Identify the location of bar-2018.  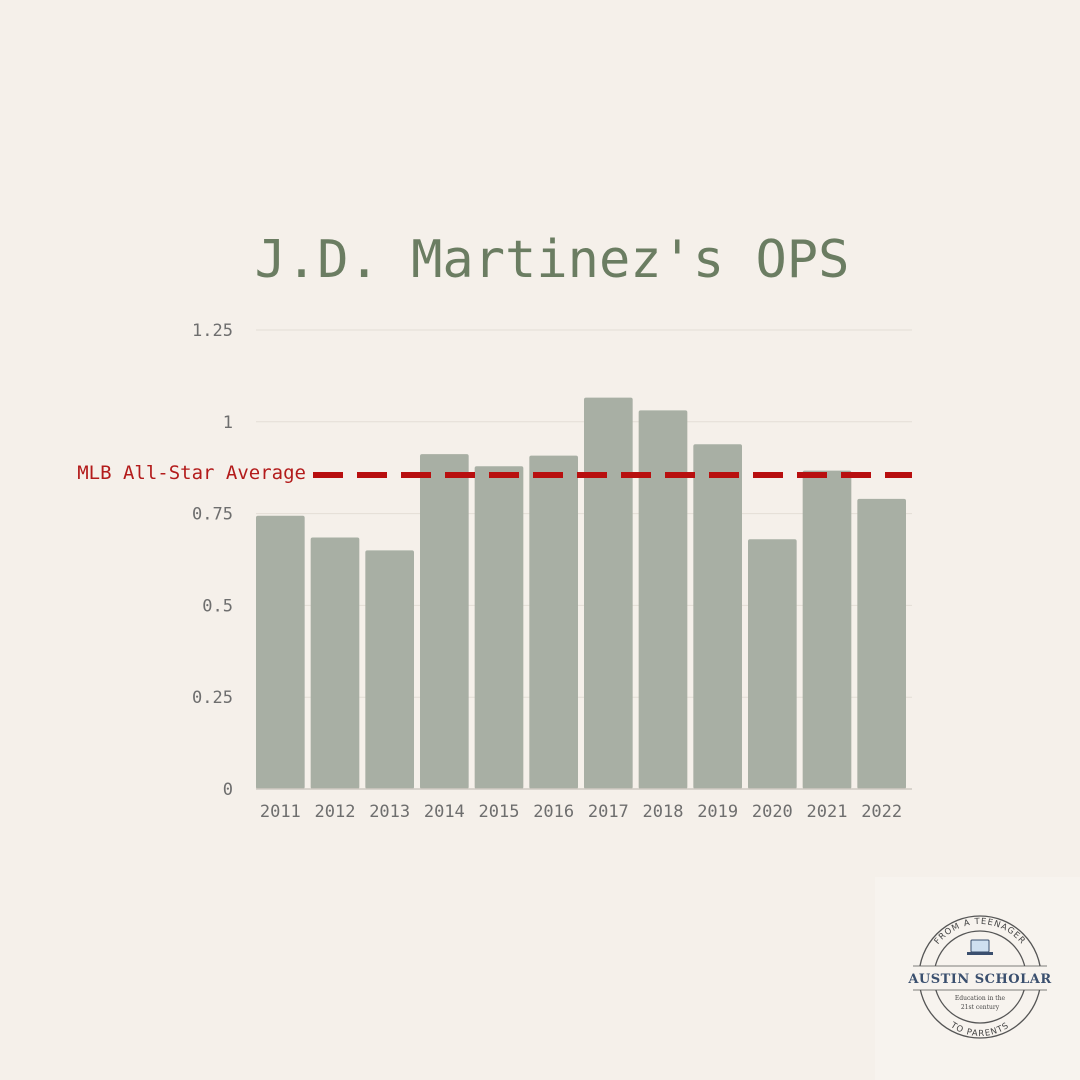
(663, 599).